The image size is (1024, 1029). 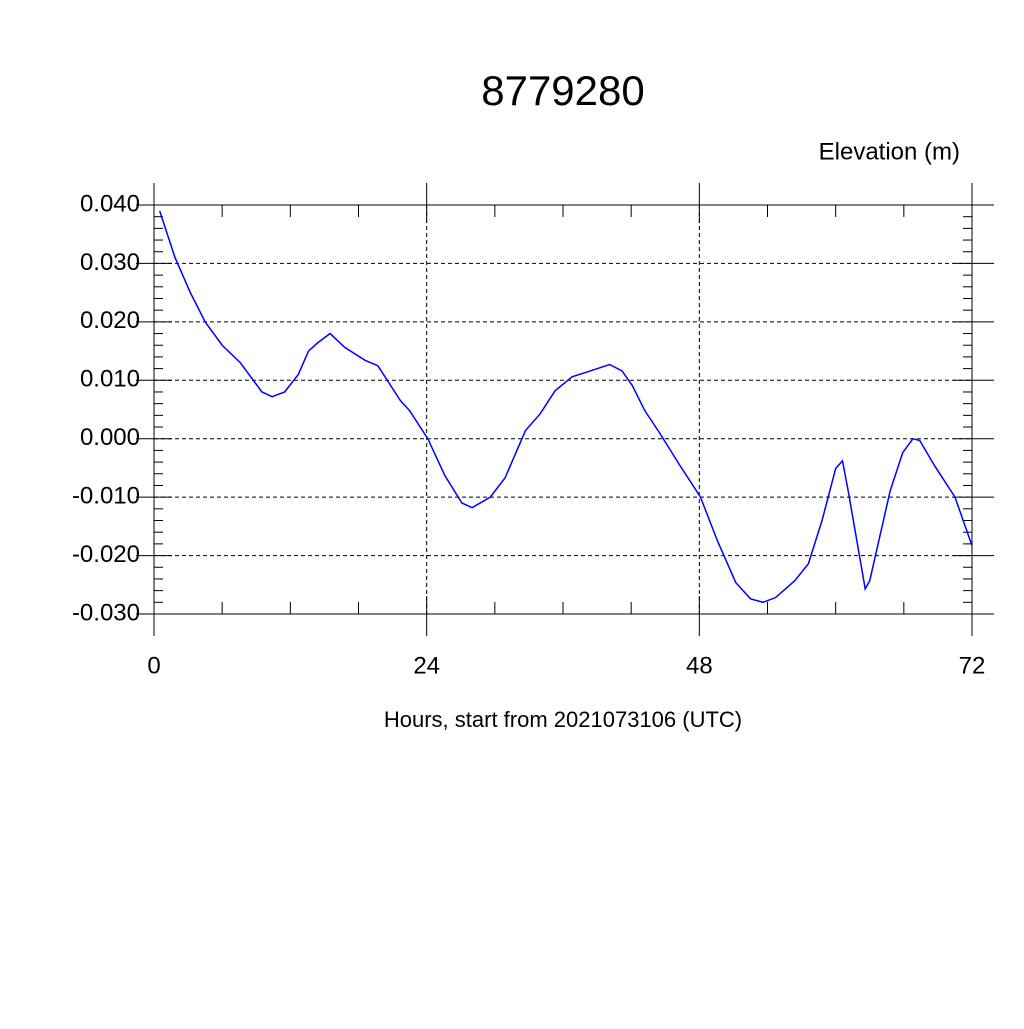 What do you see at coordinates (563, 90) in the screenshot?
I see `chart-title: 8779280` at bounding box center [563, 90].